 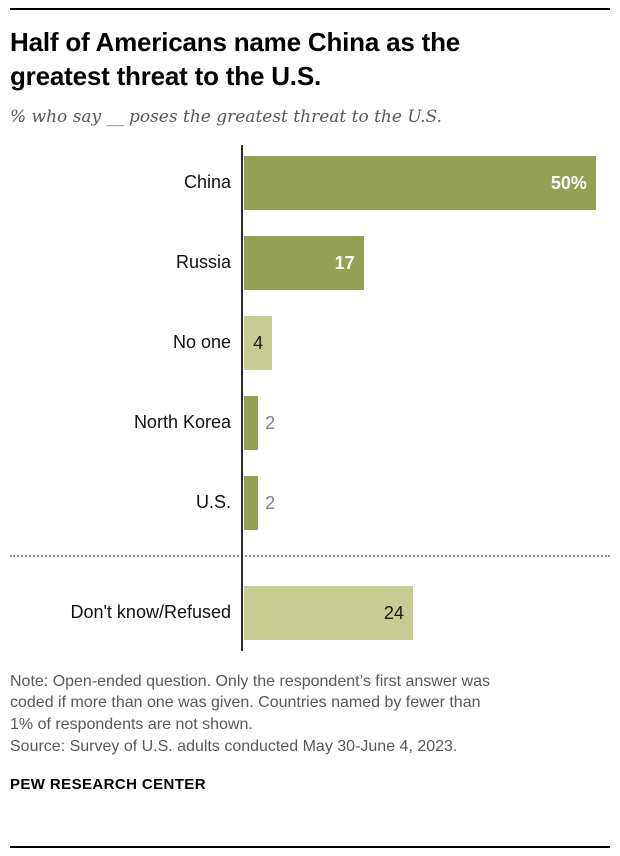 I want to click on bar-cell: 24, so click(x=425, y=612).